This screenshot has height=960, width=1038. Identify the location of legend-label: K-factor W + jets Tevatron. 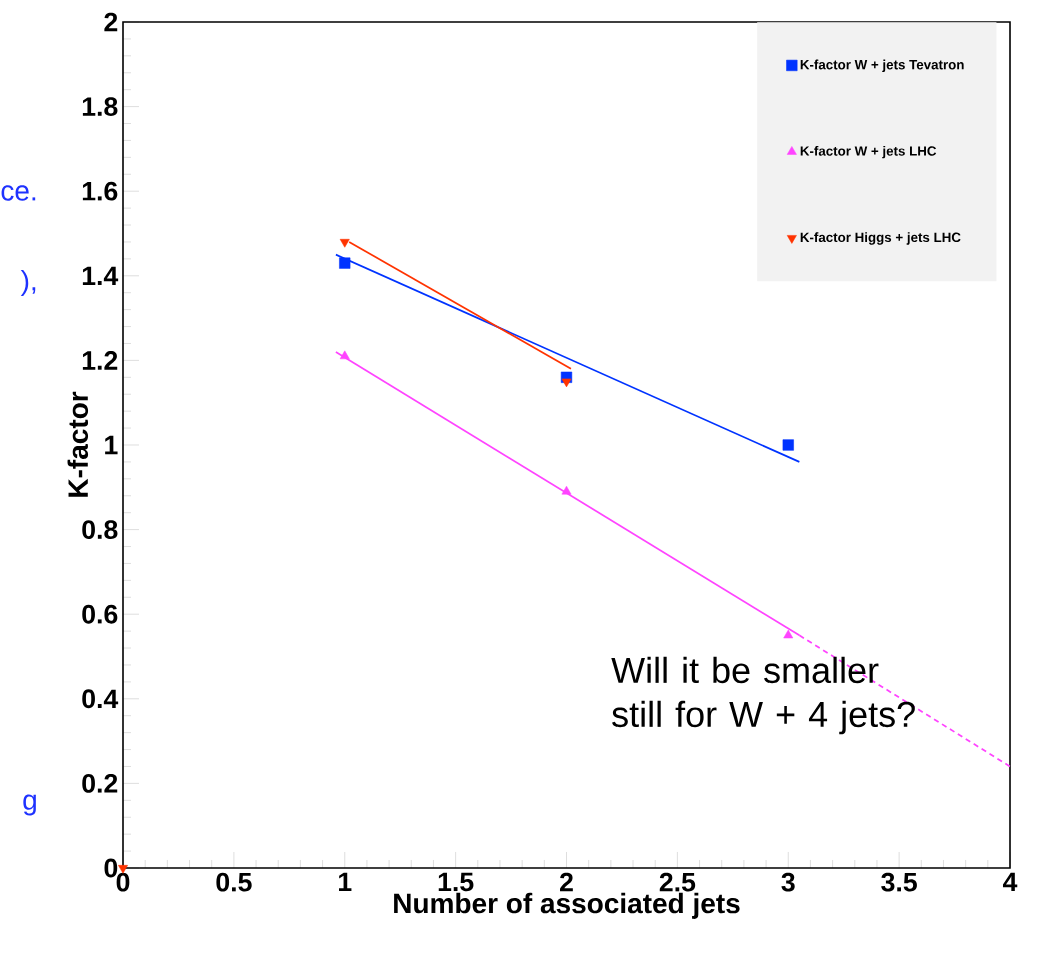
(882, 66).